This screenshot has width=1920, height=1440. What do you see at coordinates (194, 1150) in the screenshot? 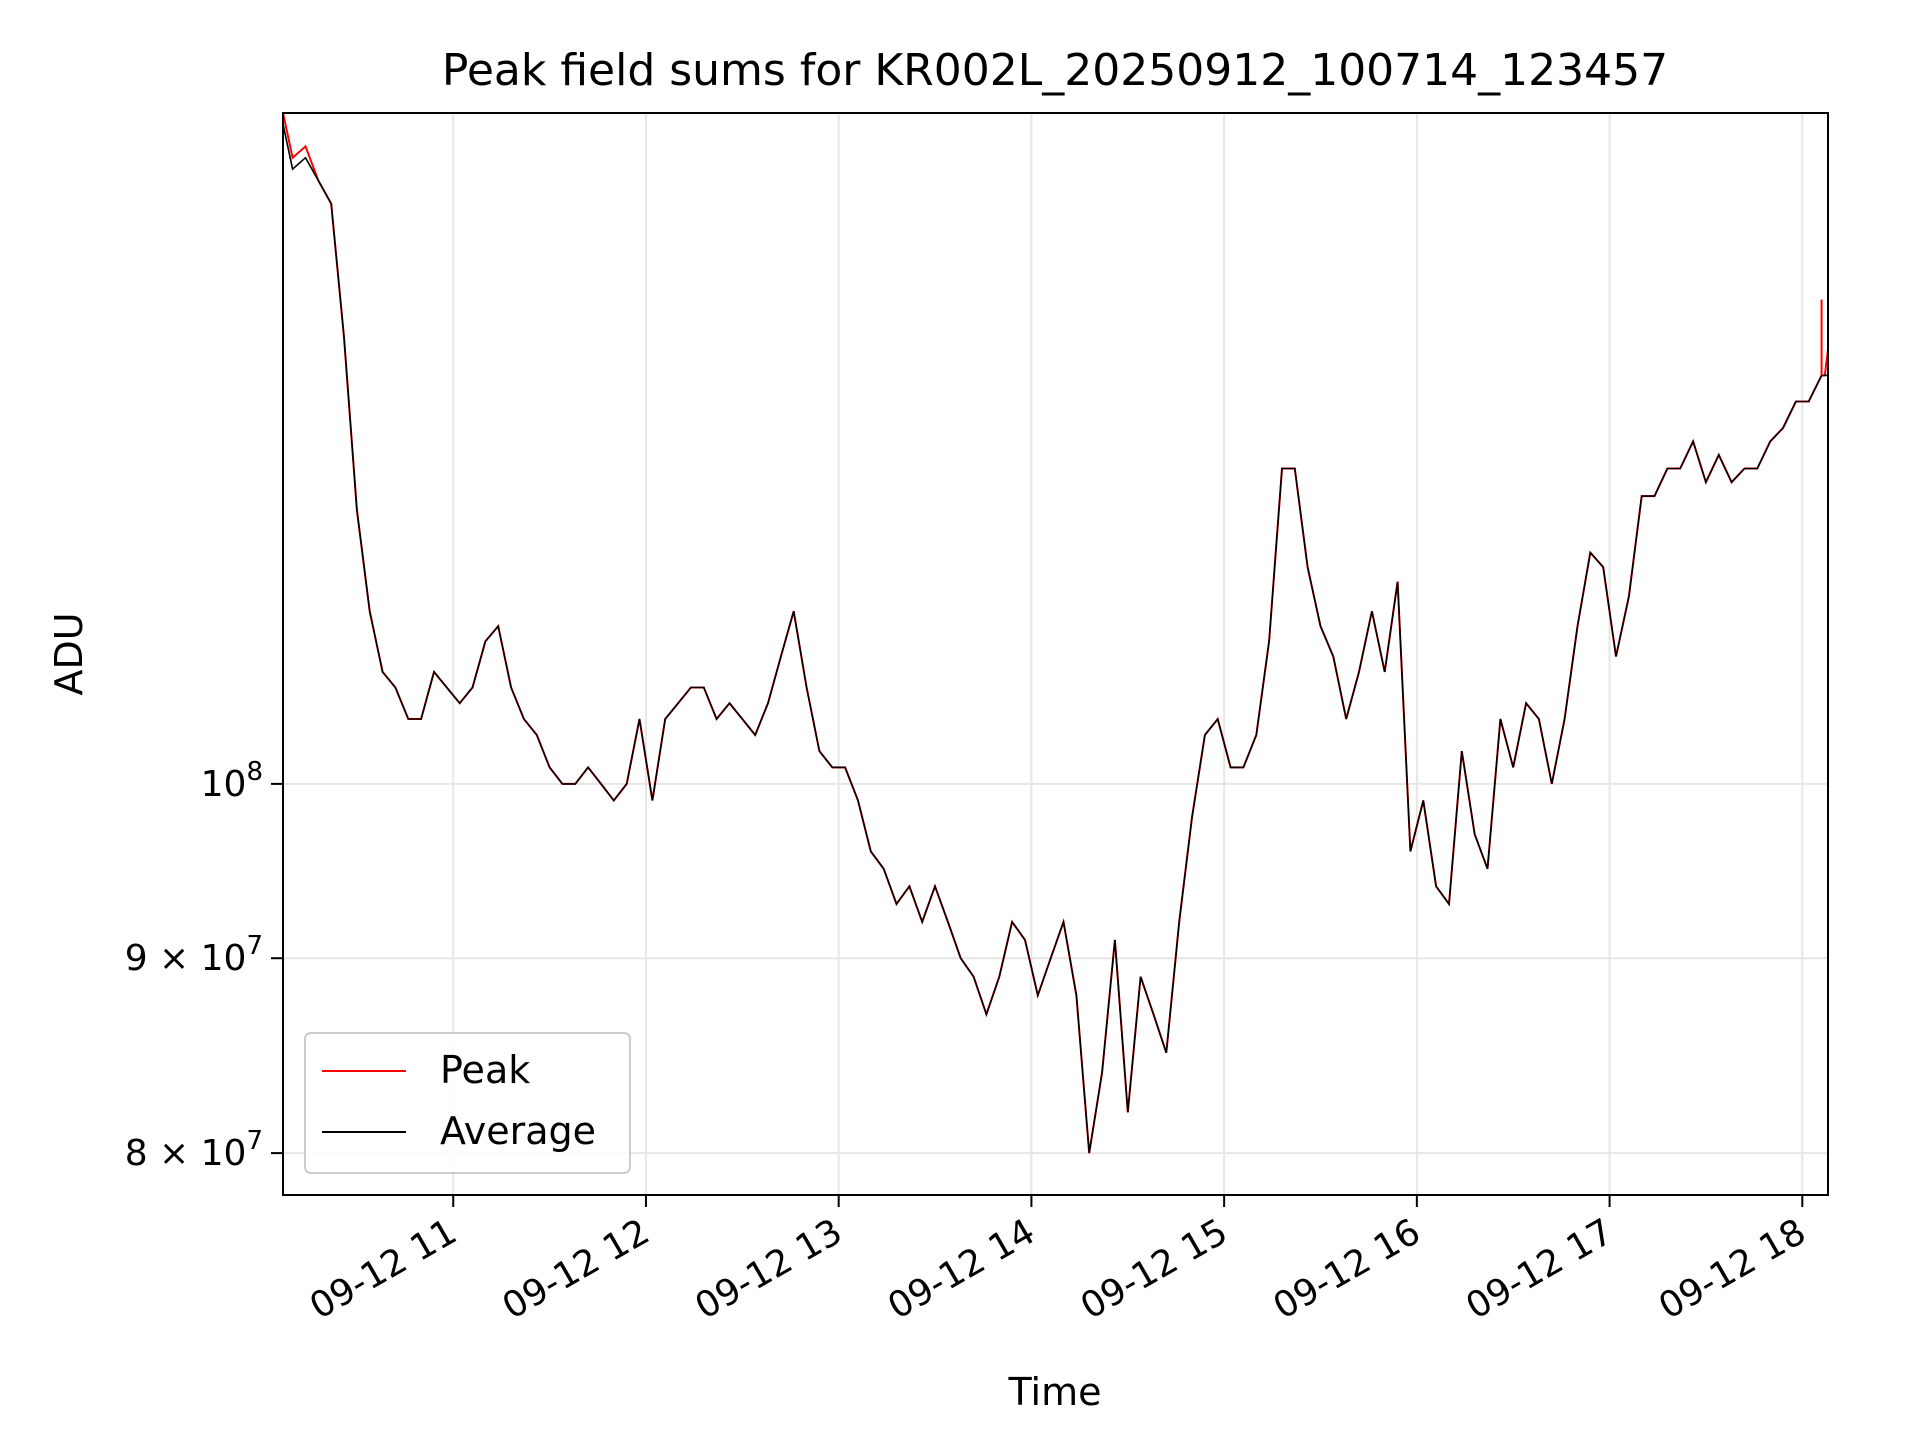
I see `y-tick-label: 8 × 107` at bounding box center [194, 1150].